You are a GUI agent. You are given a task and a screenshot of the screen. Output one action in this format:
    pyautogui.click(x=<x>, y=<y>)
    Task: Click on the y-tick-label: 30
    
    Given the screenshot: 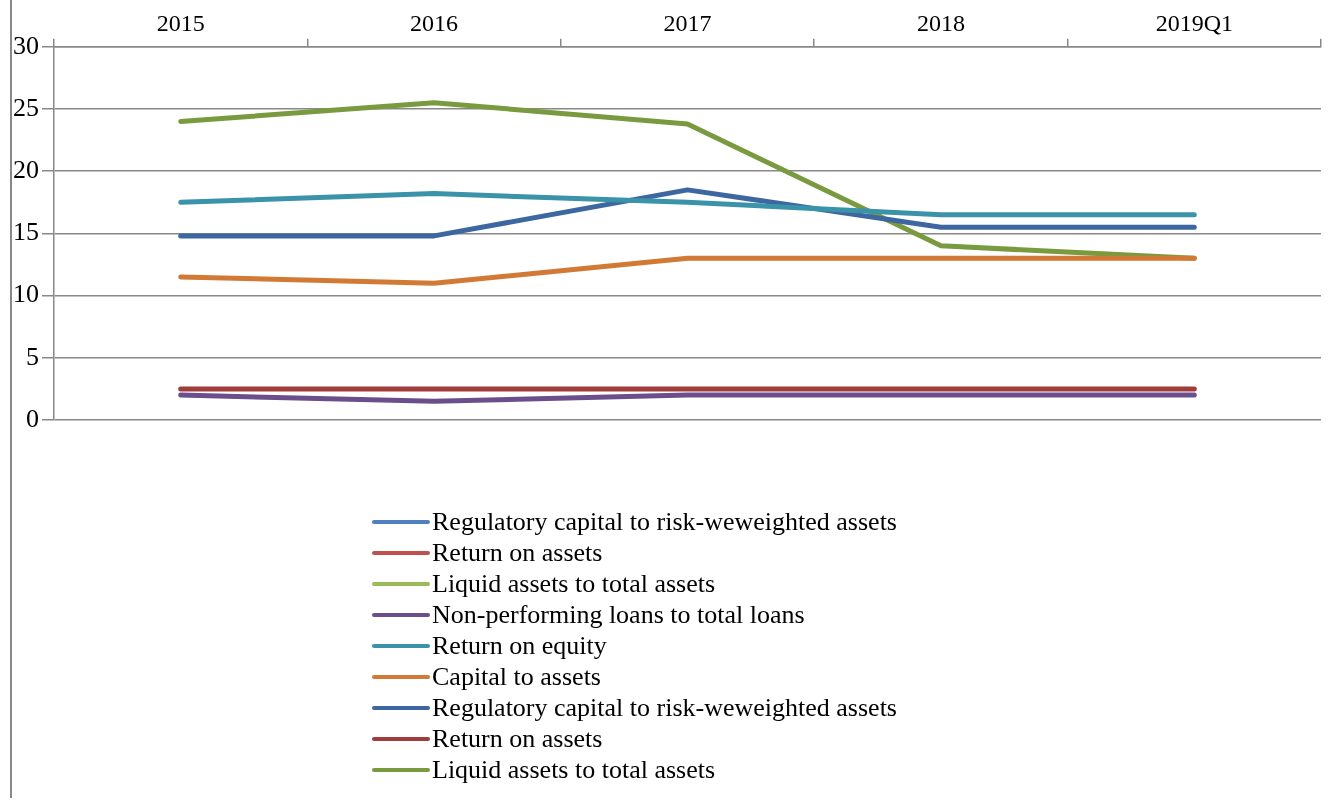 What is the action you would take?
    pyautogui.click(x=26, y=45)
    